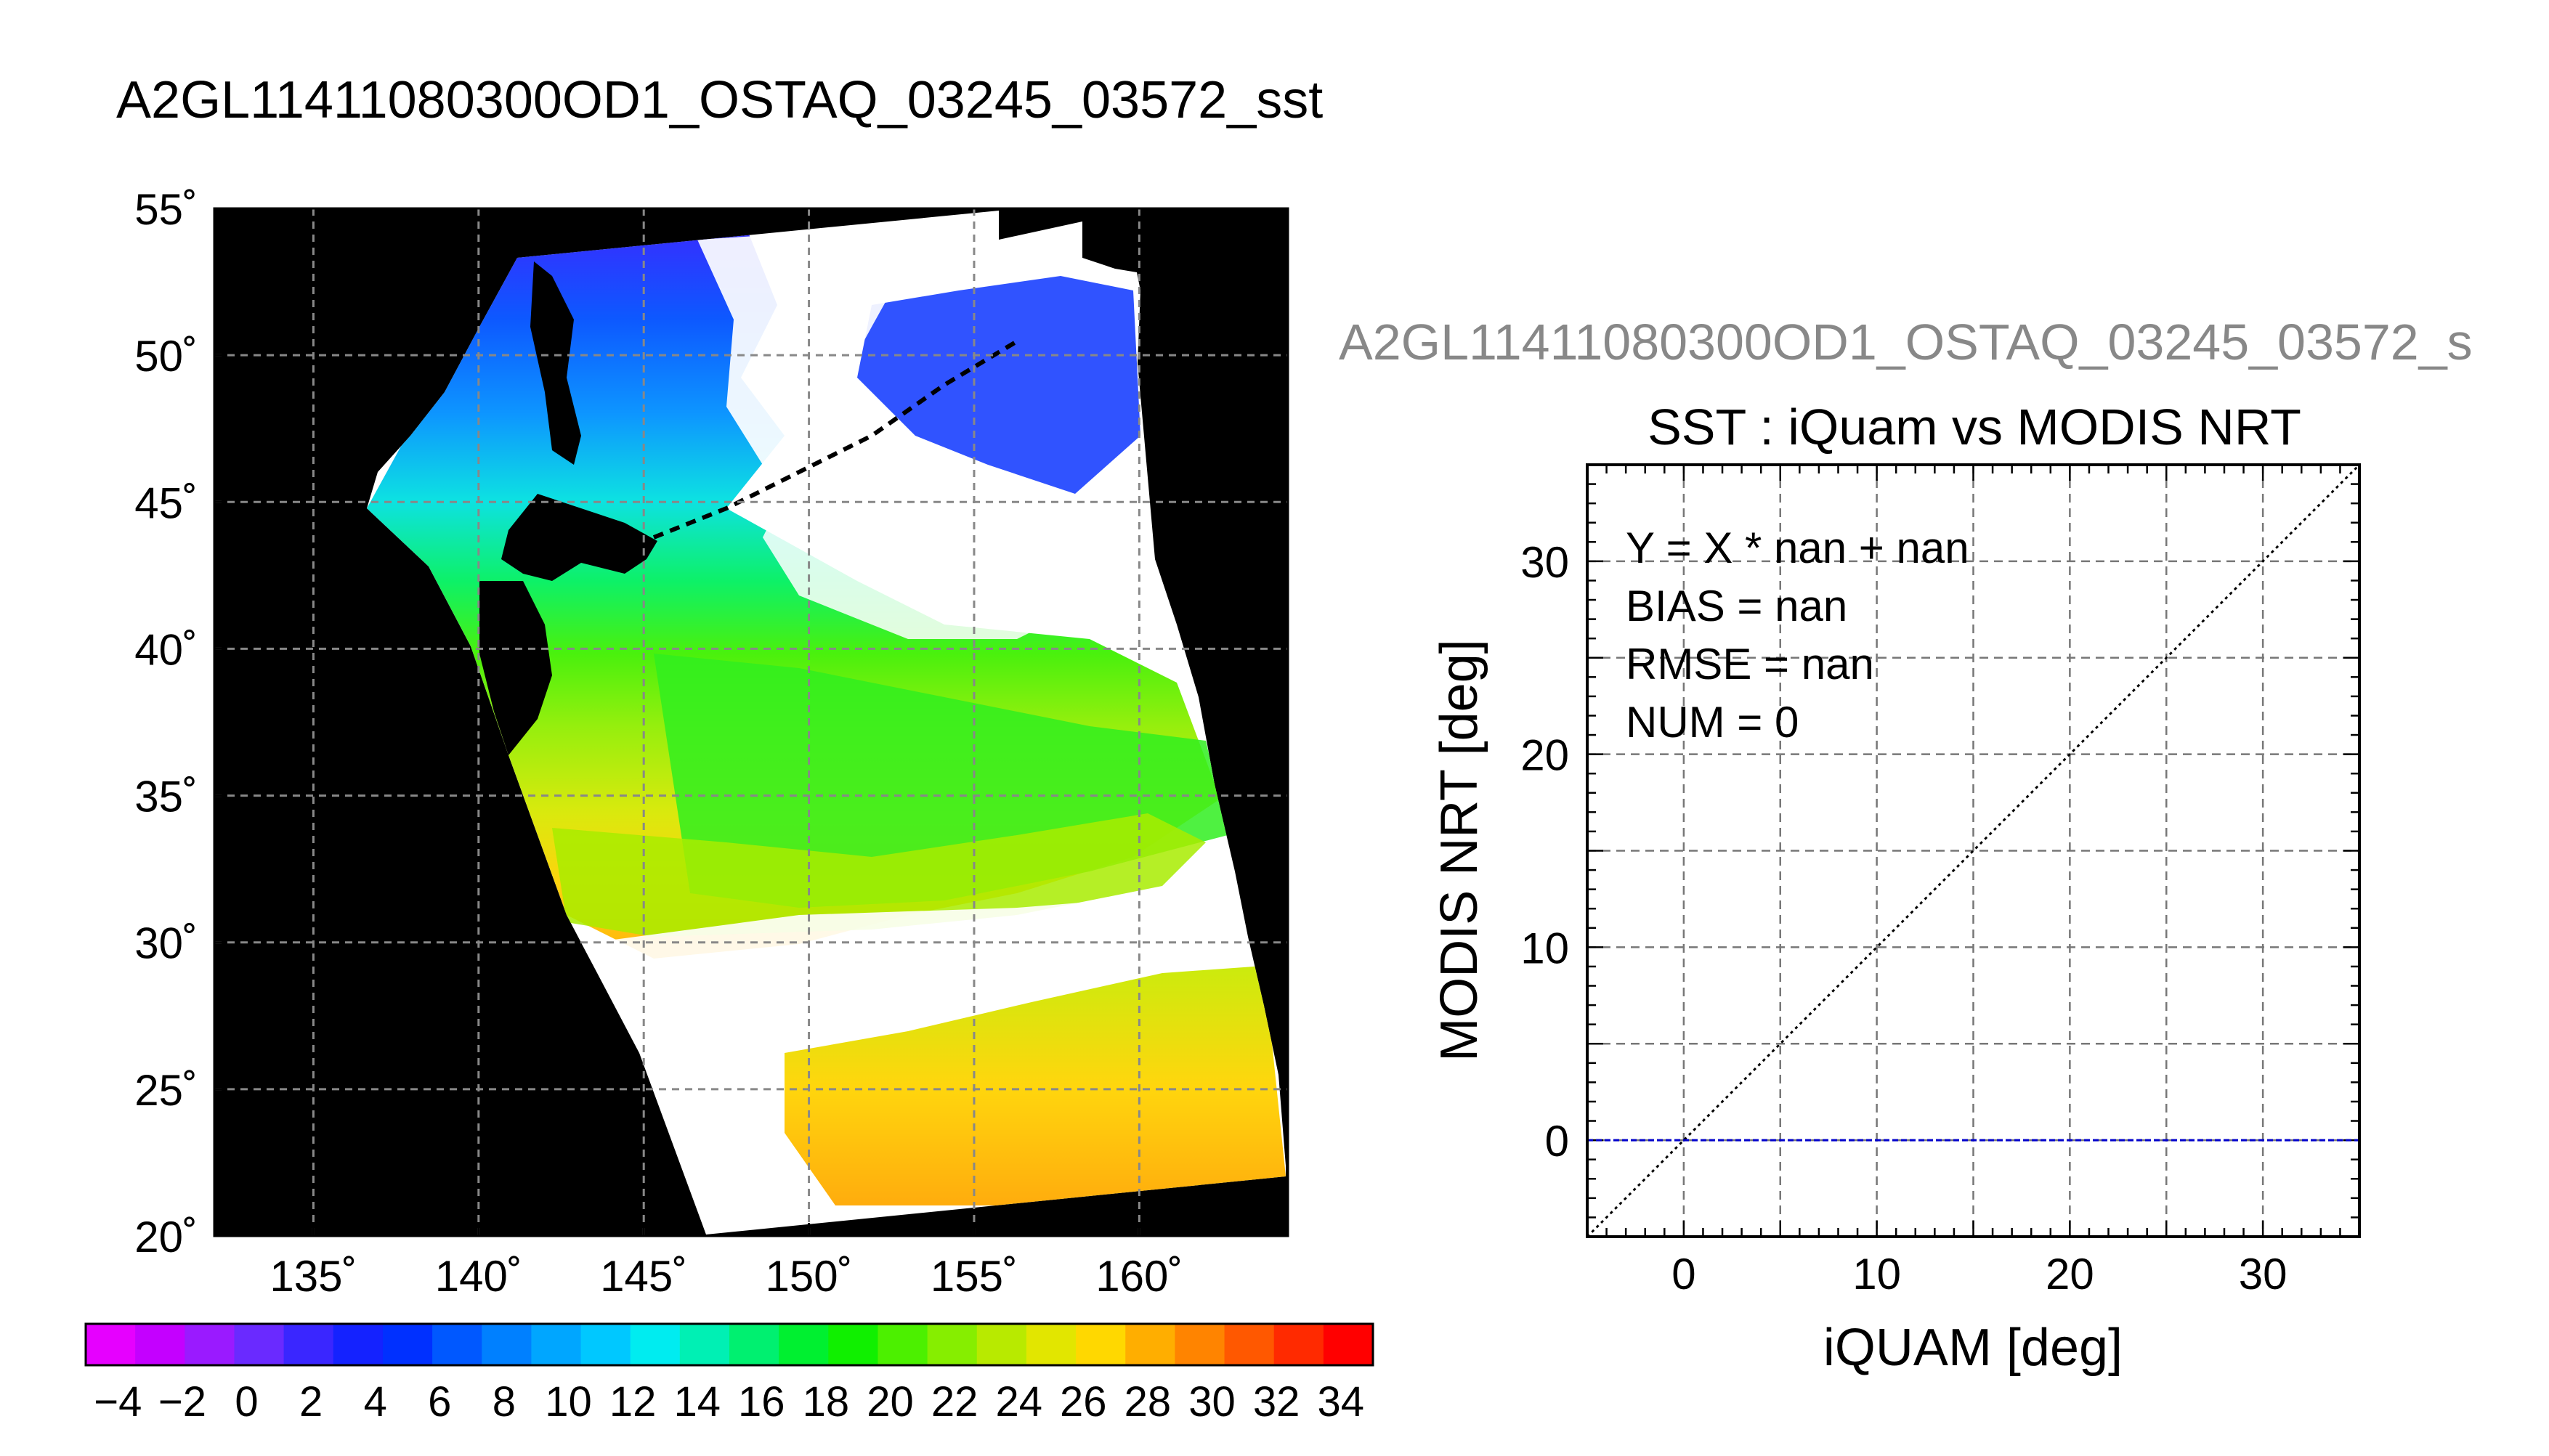 The image size is (2549, 1456). What do you see at coordinates (727, 1140) in the screenshot?
I see `cloud-south-west` at bounding box center [727, 1140].